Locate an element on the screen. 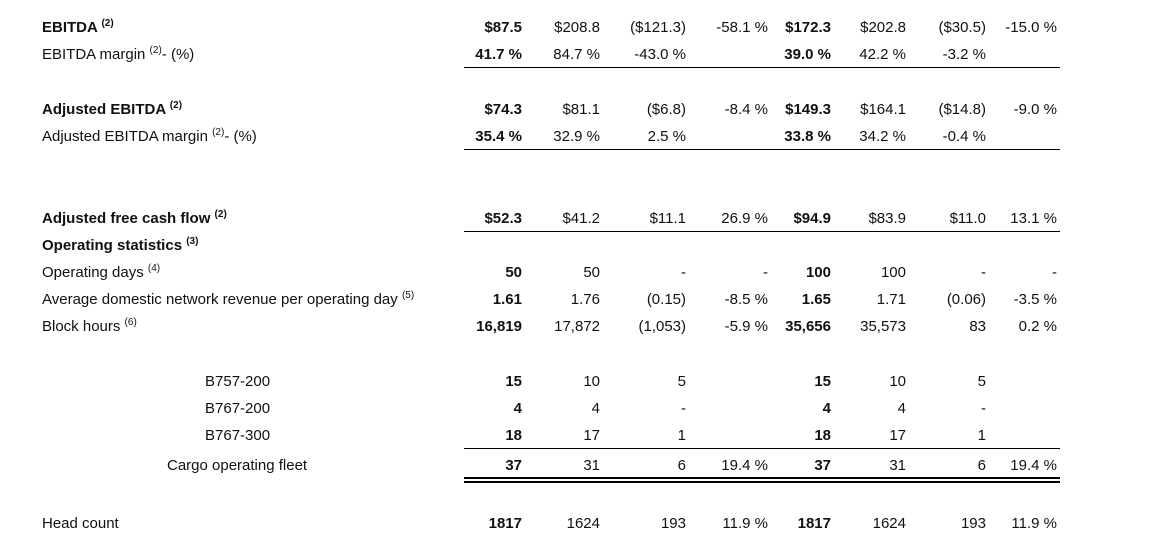  row-label-text: EBITDA margin is located at coordinates (96, 54).